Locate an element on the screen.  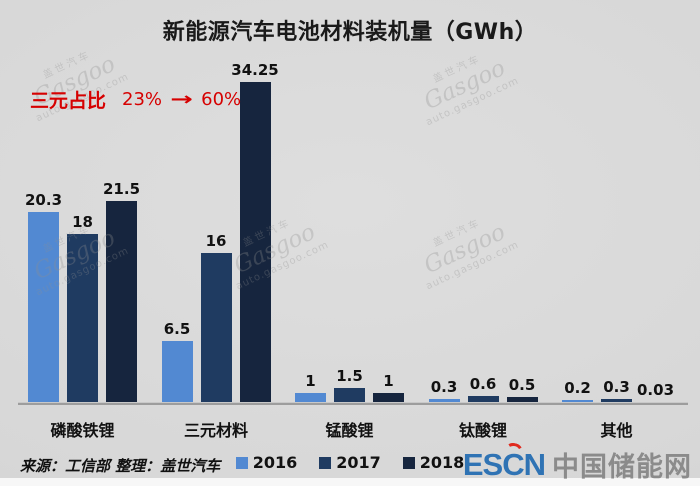
bar-value-label: 0.2 is located at coordinates (577, 388).